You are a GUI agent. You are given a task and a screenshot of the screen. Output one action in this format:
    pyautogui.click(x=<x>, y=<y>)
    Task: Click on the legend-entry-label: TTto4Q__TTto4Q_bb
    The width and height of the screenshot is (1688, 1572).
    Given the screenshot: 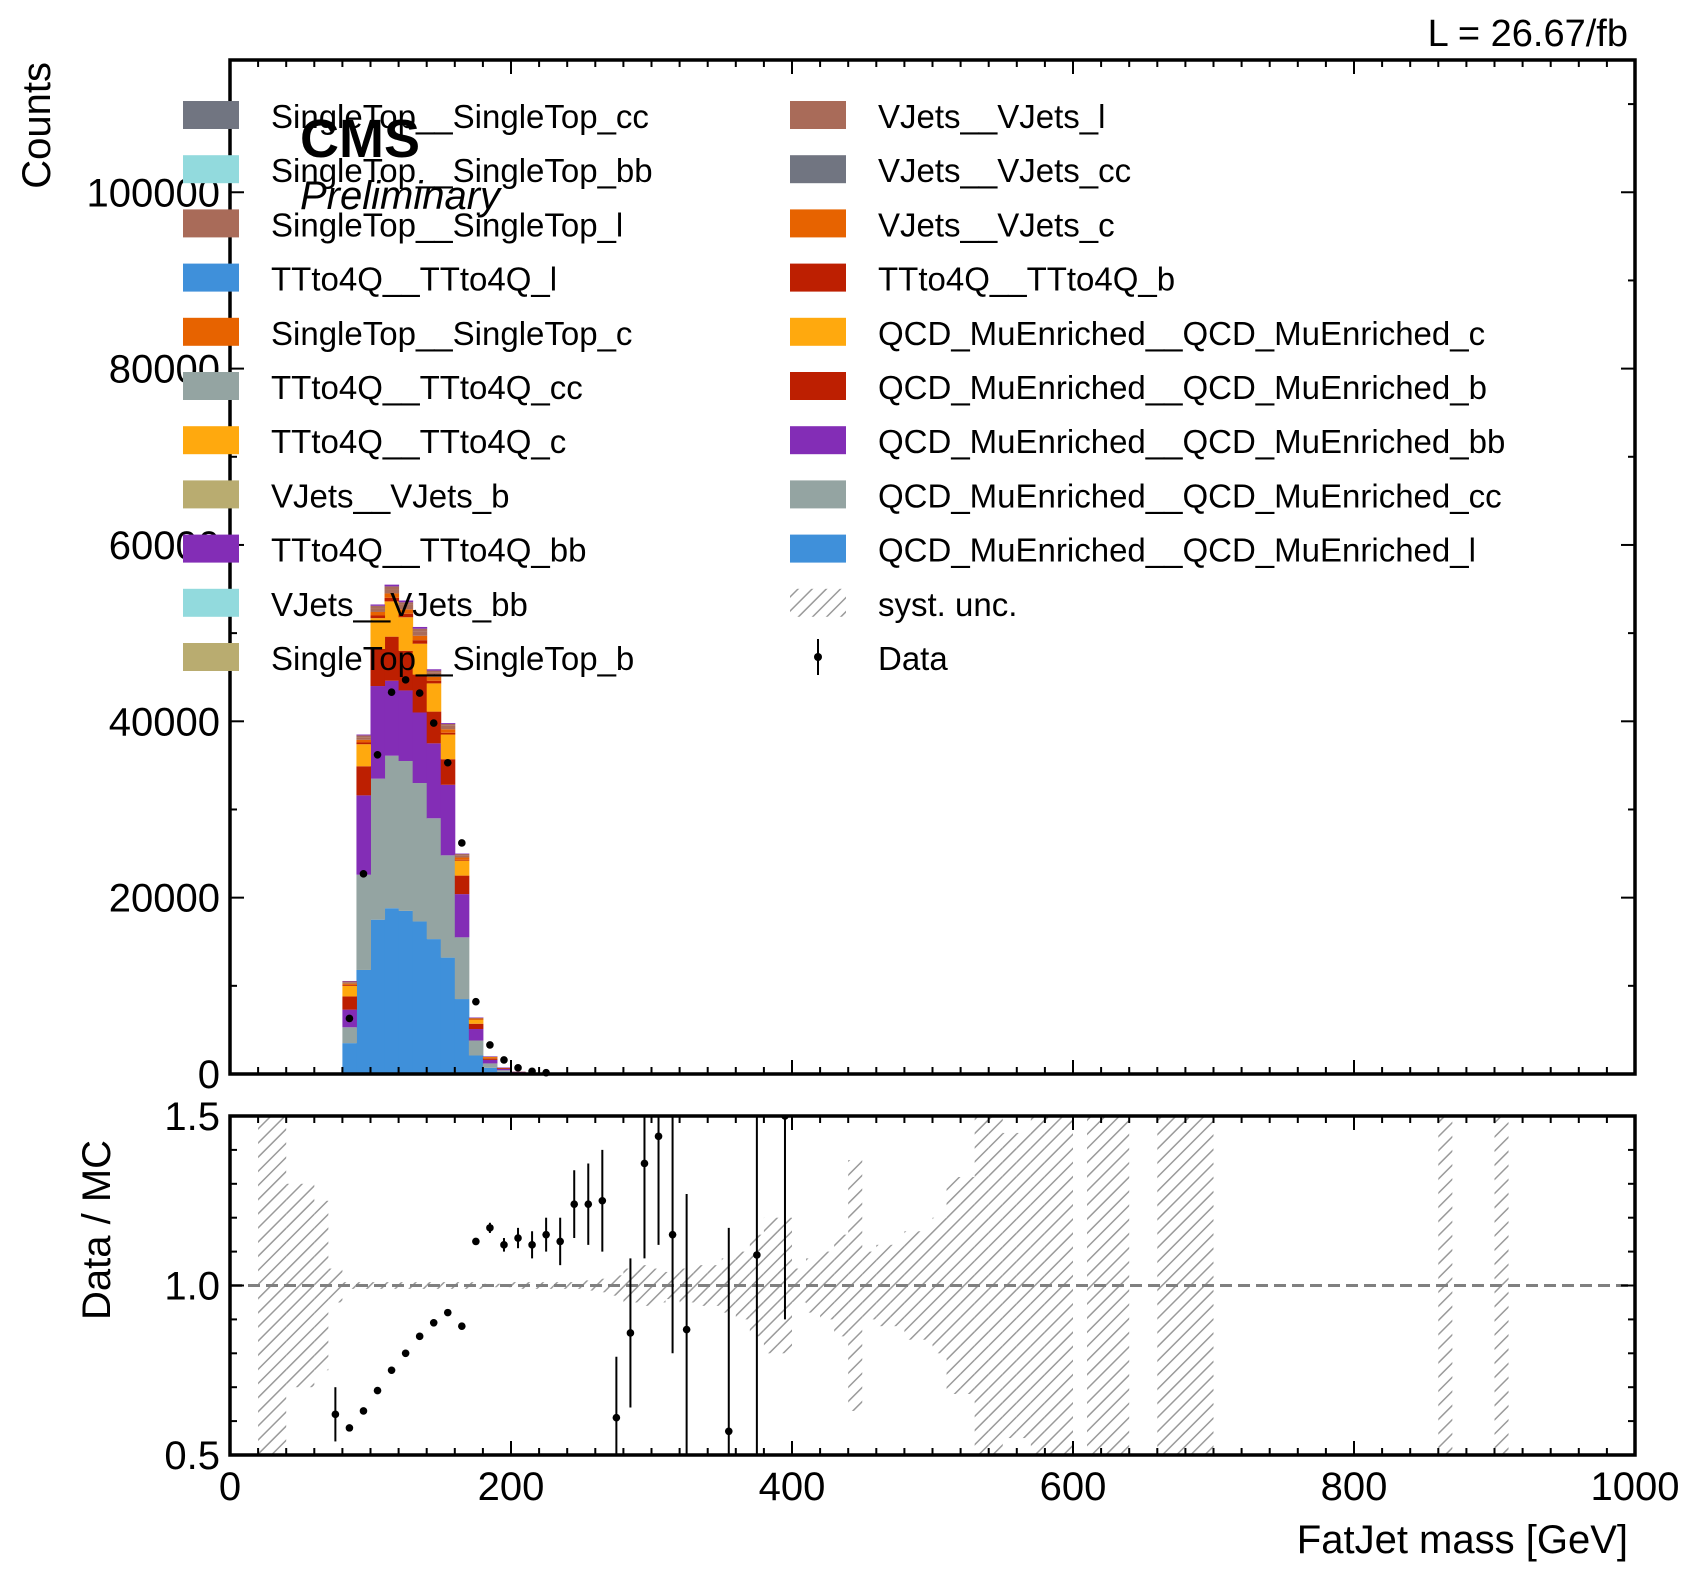 What is the action you would take?
    pyautogui.click(x=428, y=550)
    